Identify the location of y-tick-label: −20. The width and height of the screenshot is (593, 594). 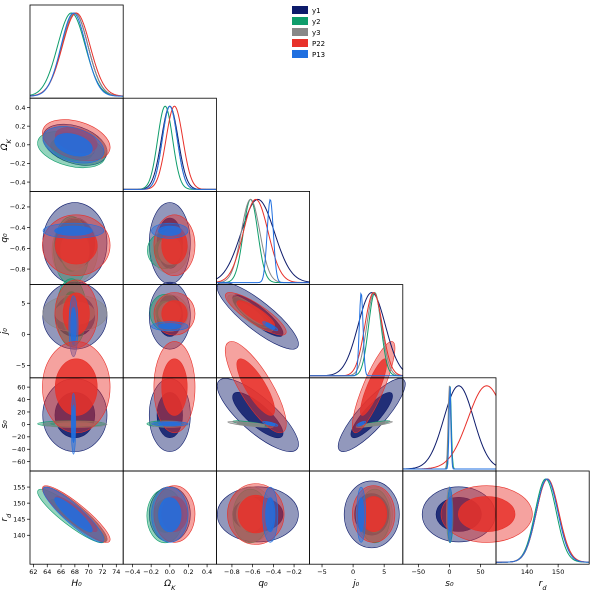
(19, 437).